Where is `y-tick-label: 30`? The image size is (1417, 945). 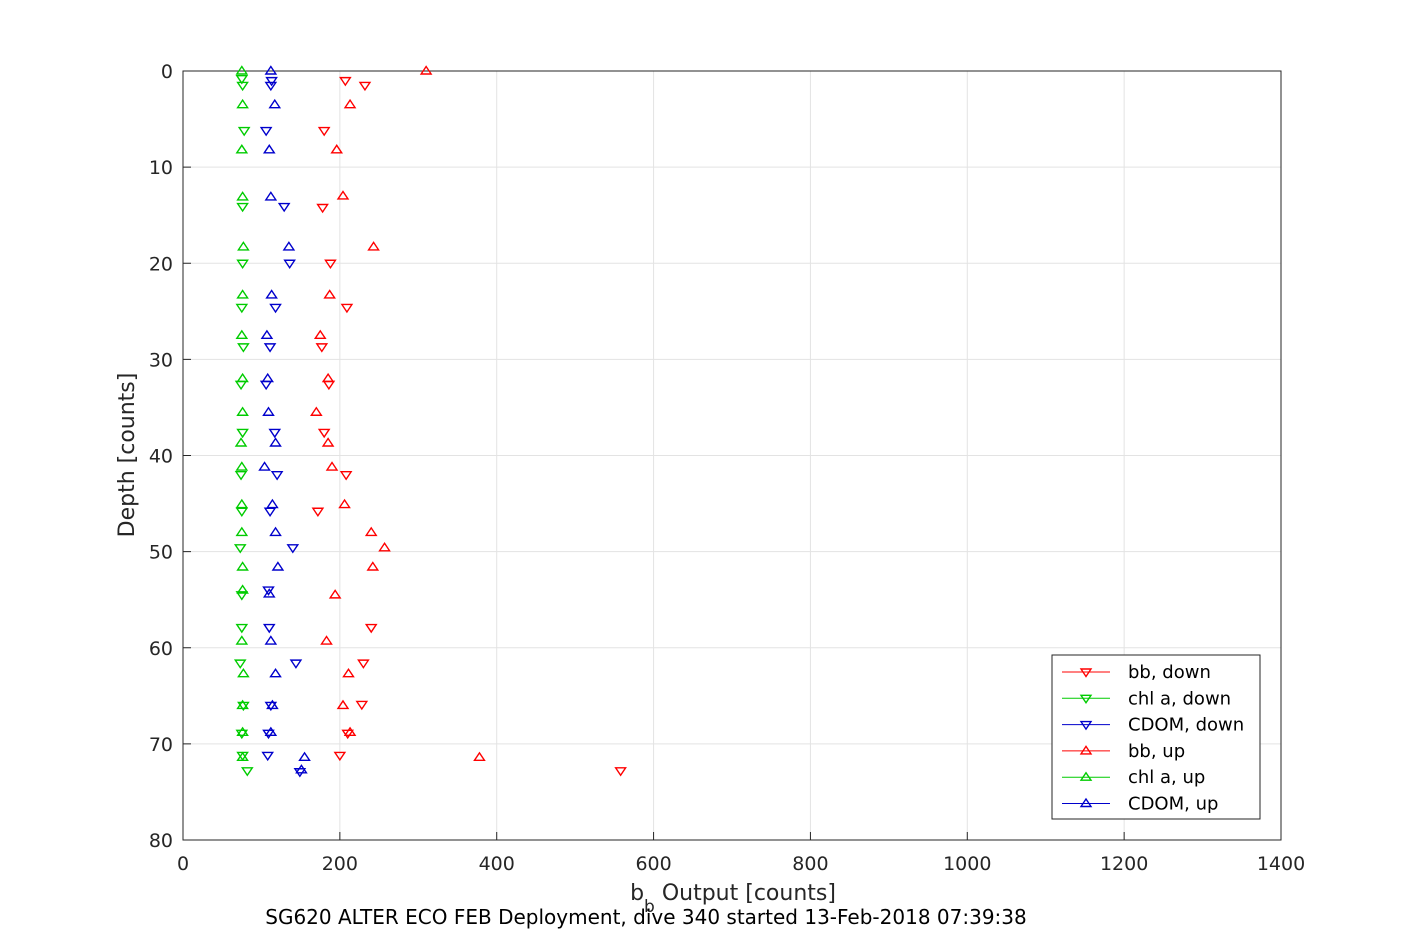
y-tick-label: 30 is located at coordinates (161, 360).